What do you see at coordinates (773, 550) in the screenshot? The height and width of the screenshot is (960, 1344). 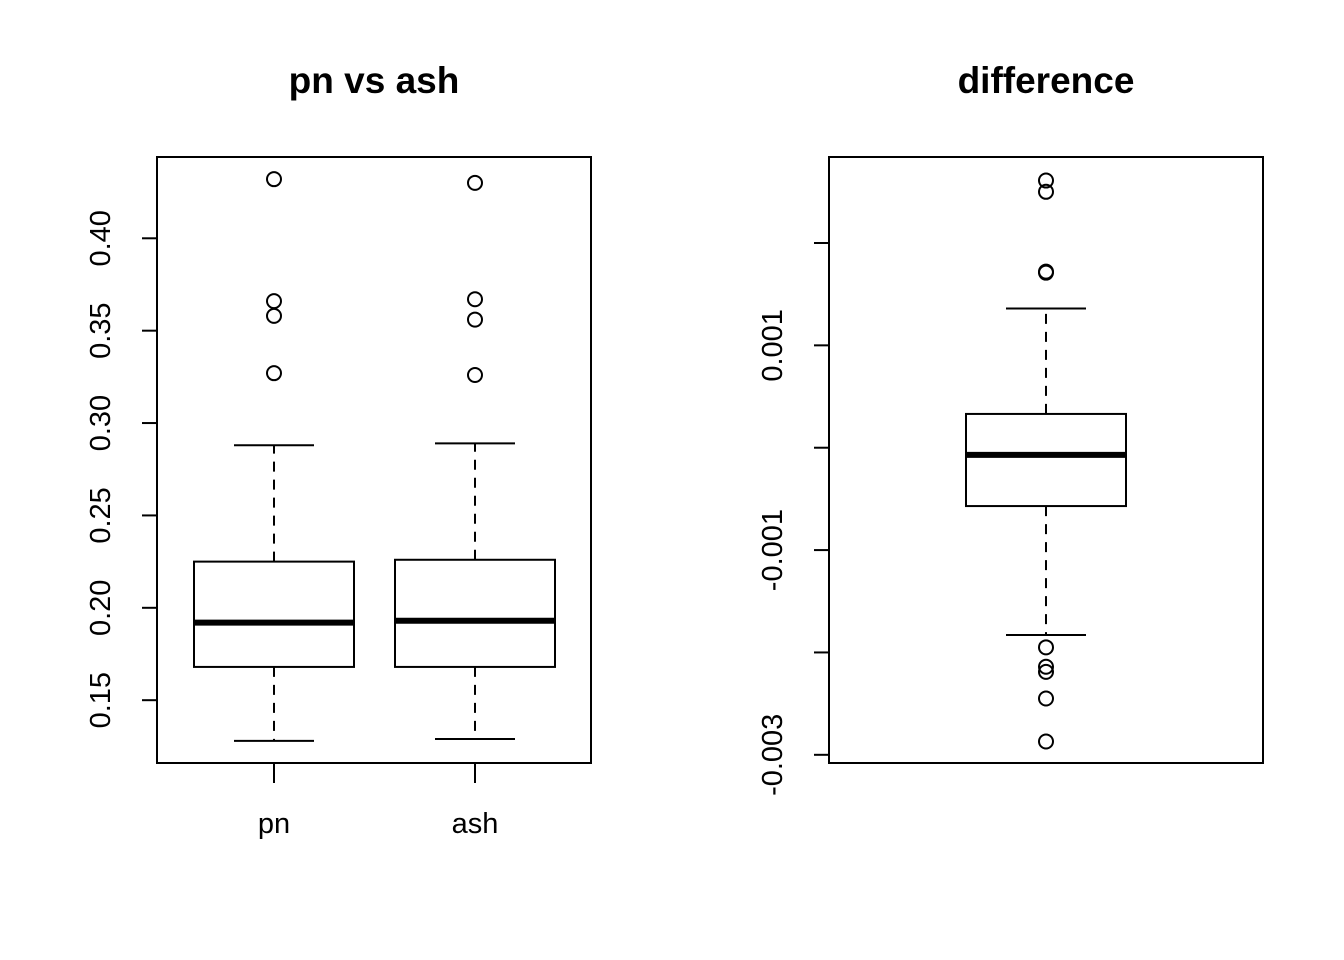 I see `y-tick-label: -0.001` at bounding box center [773, 550].